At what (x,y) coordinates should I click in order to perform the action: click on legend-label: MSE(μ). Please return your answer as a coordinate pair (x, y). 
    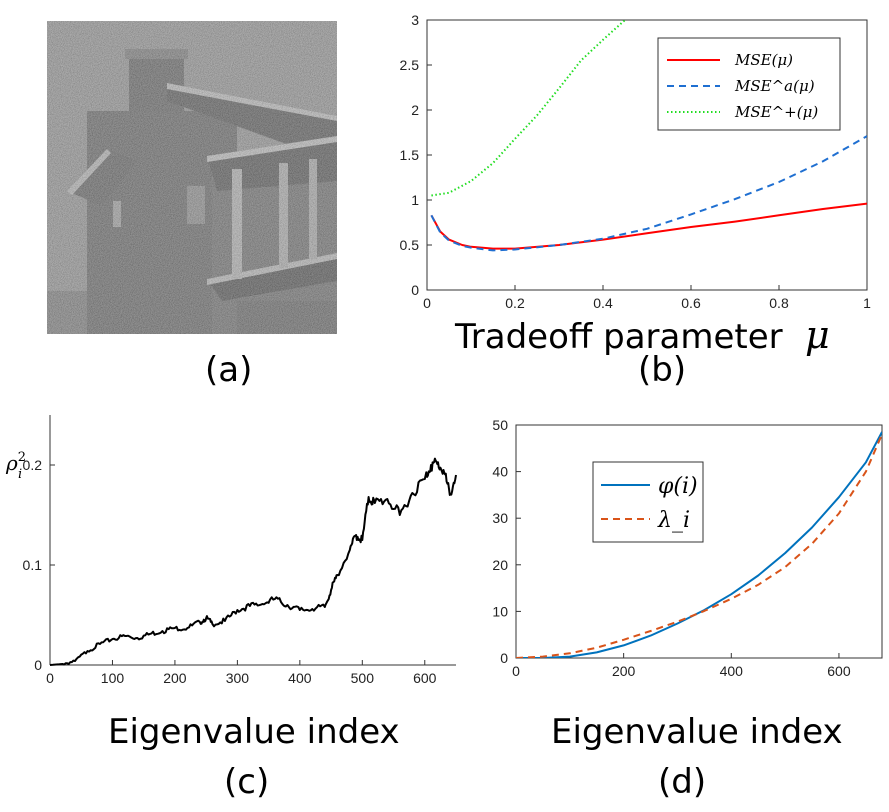
    Looking at the image, I should click on (763, 60).